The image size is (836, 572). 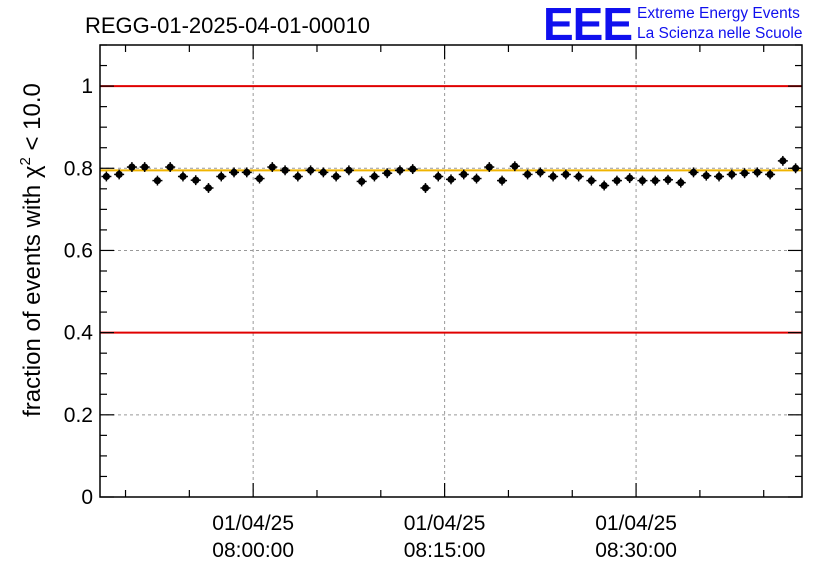 What do you see at coordinates (79, 333) in the screenshot?
I see `y-tick-label: 0.4` at bounding box center [79, 333].